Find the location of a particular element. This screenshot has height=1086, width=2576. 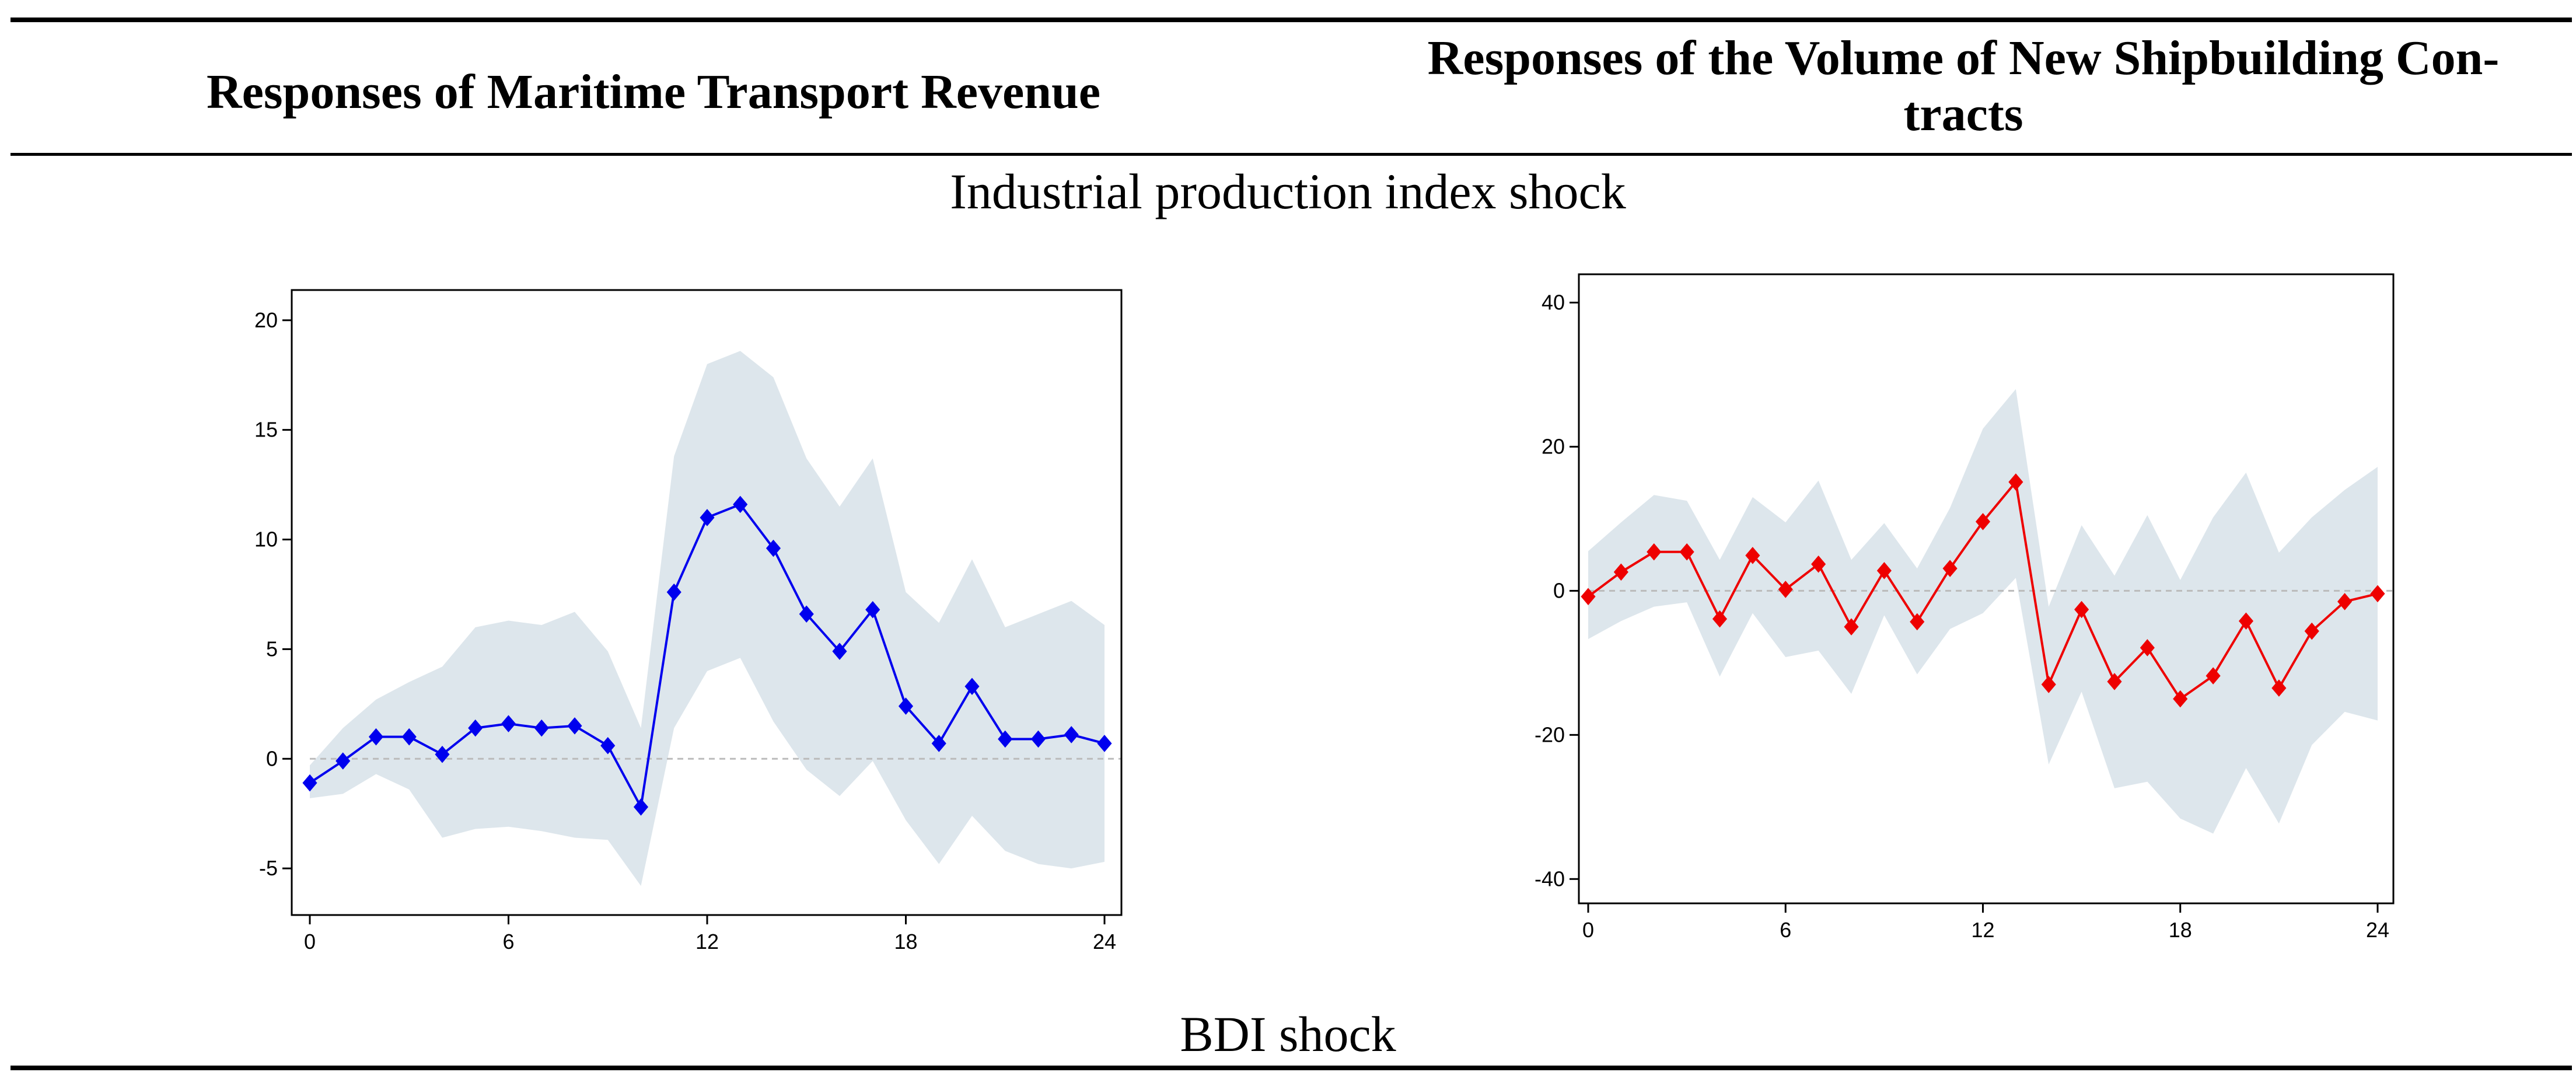

right-y-tick-label: 0 is located at coordinates (1559, 590).